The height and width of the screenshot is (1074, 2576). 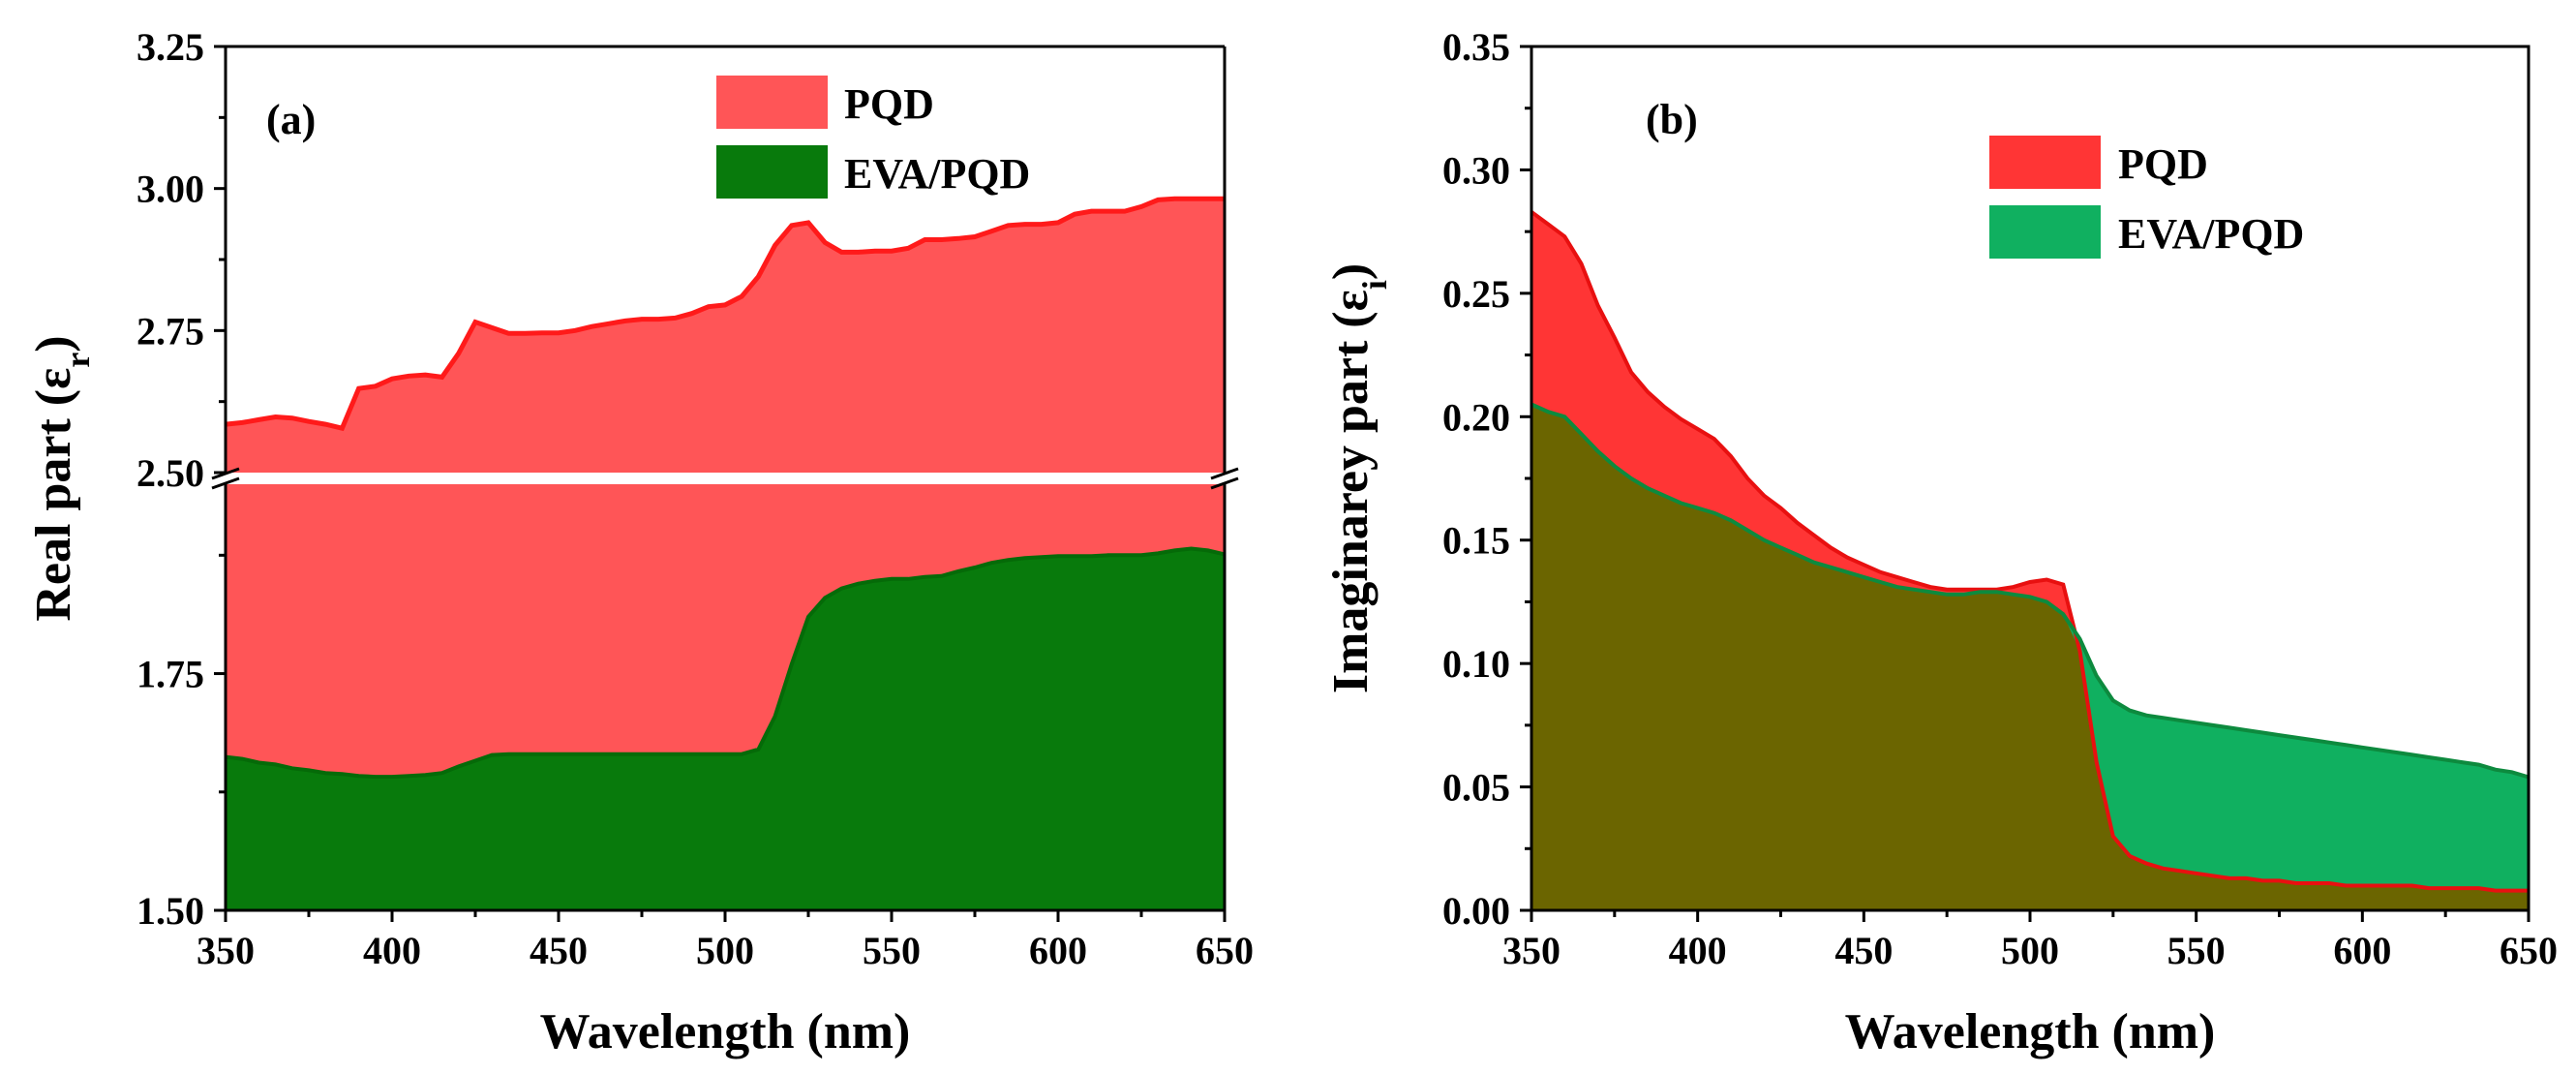 I want to click on panel-b-y-tick-label: 0.05, so click(x=1476, y=788).